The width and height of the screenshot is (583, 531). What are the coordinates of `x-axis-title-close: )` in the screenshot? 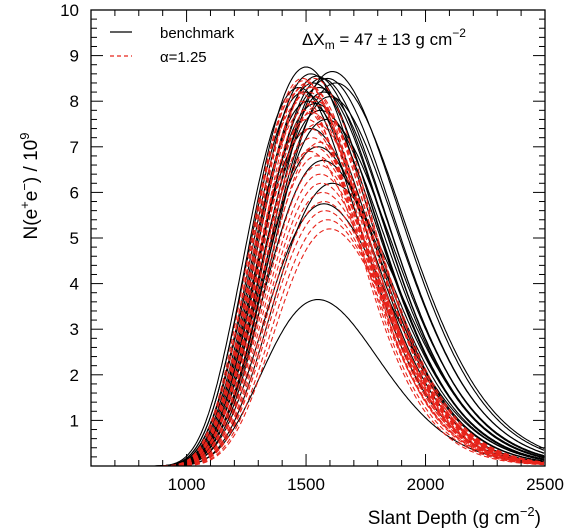 It's located at (538, 518).